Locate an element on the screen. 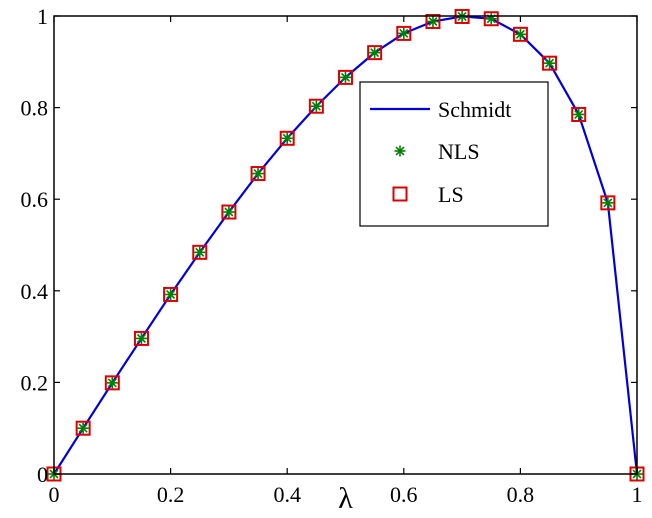 The image size is (652, 518). x-axis-label: λ is located at coordinates (345, 498).